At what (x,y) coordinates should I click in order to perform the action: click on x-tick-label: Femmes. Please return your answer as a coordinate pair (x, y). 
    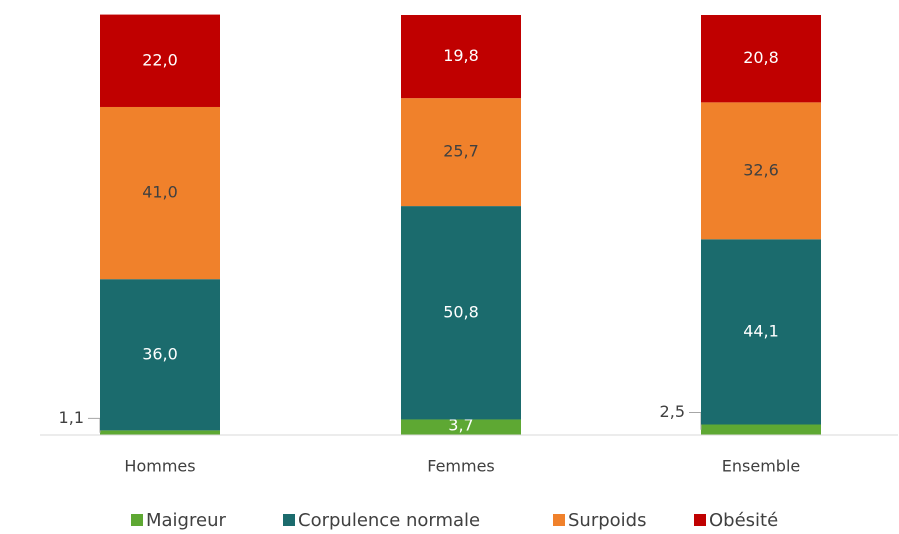
    Looking at the image, I should click on (461, 466).